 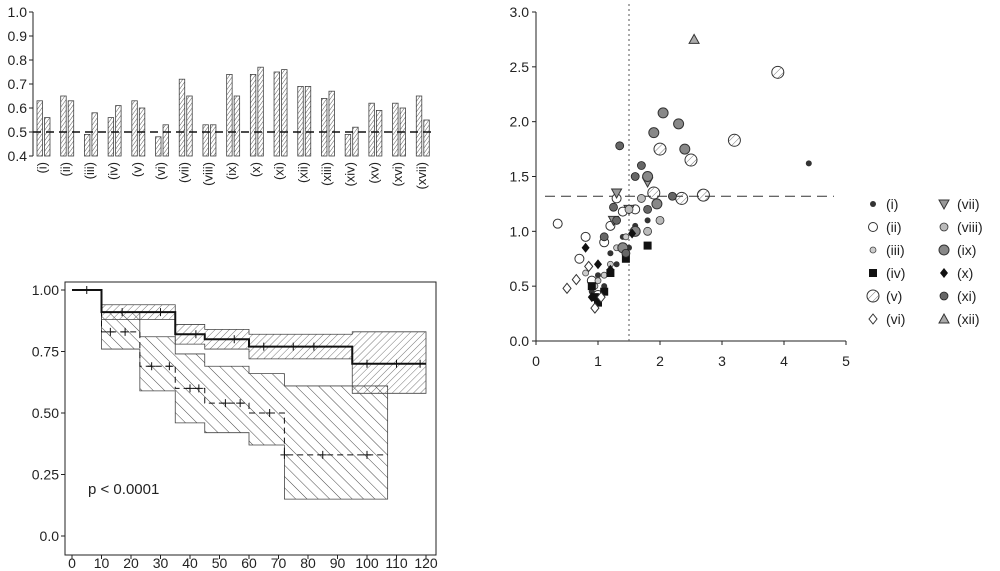 What do you see at coordinates (72, 563) in the screenshot?
I see `x-tick-label: 0` at bounding box center [72, 563].